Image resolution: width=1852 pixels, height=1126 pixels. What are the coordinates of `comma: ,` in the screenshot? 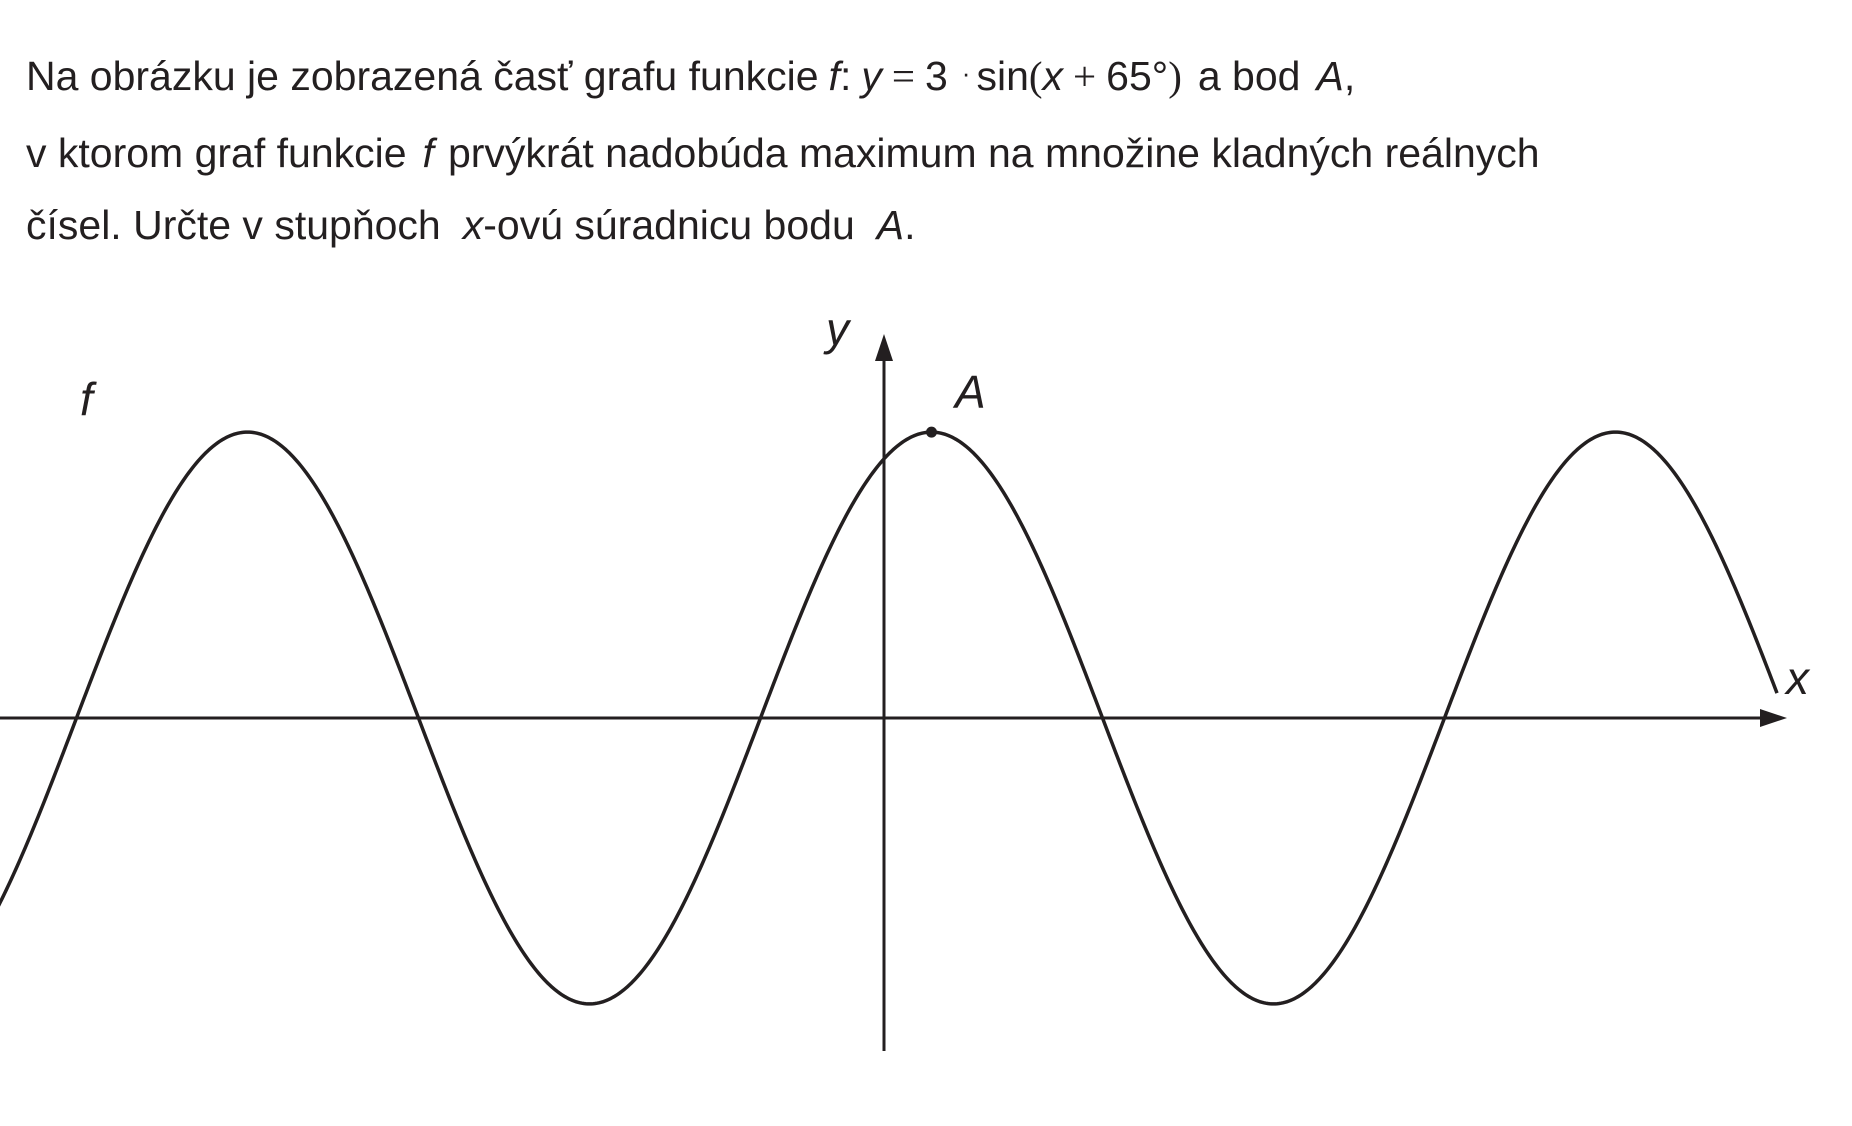 It's located at (1349, 76).